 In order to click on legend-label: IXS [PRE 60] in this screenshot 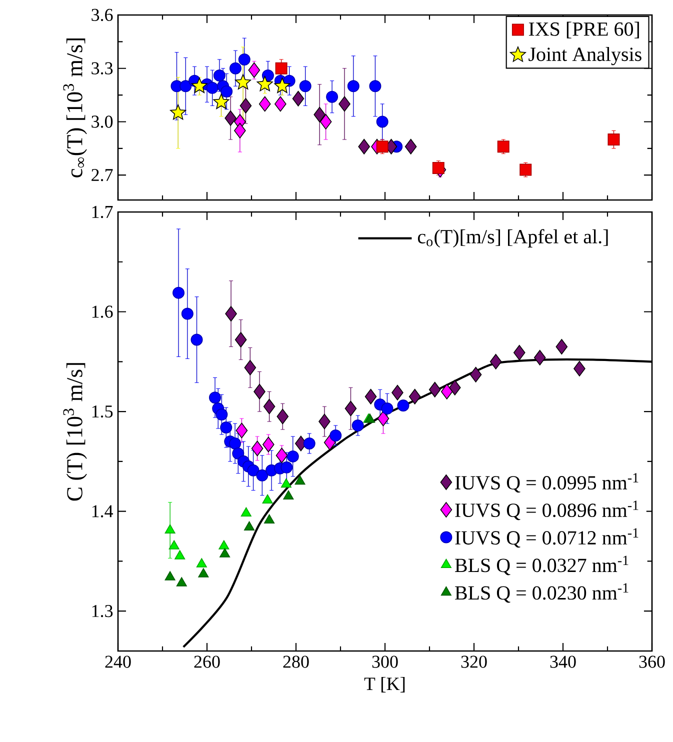, I will do `click(583, 30)`.